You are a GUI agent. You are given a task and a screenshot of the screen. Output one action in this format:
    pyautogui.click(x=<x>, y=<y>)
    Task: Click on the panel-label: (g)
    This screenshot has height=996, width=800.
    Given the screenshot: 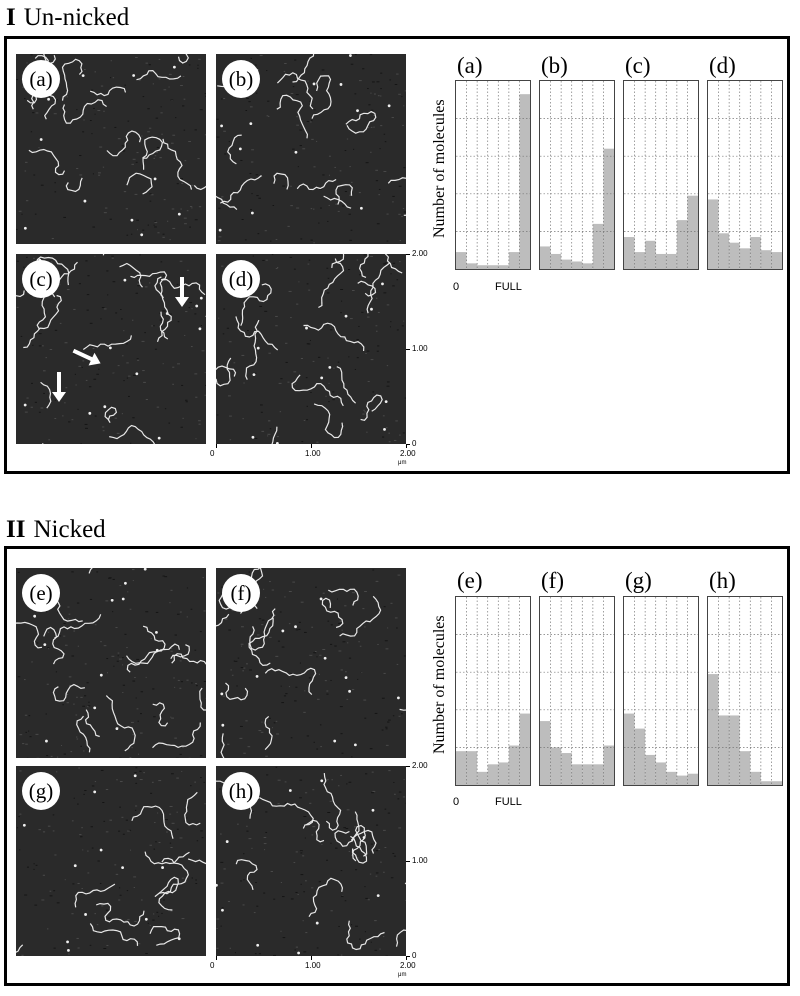 What is the action you would take?
    pyautogui.click(x=41, y=791)
    